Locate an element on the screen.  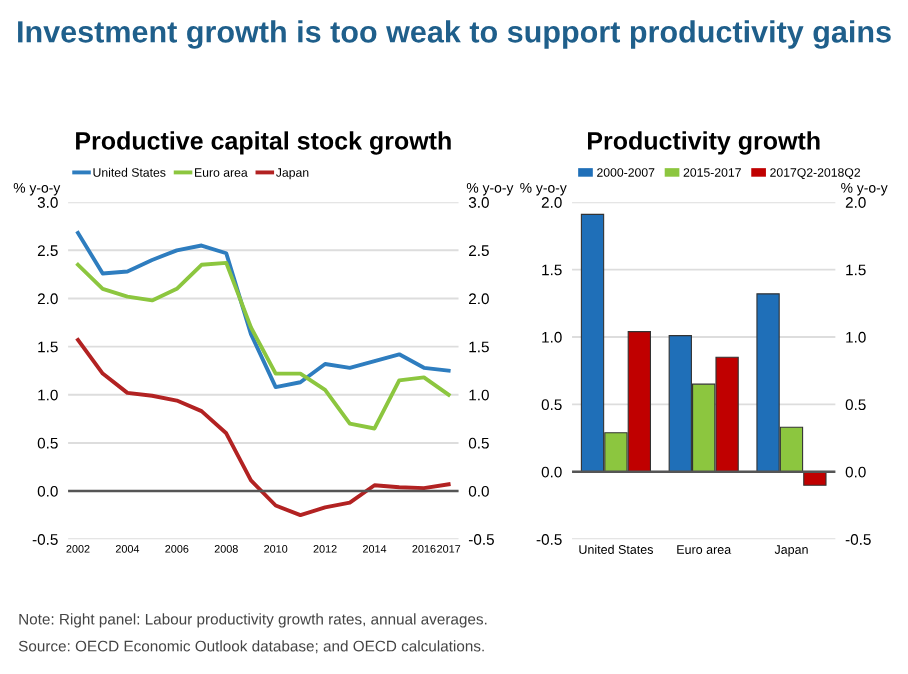
text: Investment growth is too weak to support productivity gains is located at coordinates (454, 34).